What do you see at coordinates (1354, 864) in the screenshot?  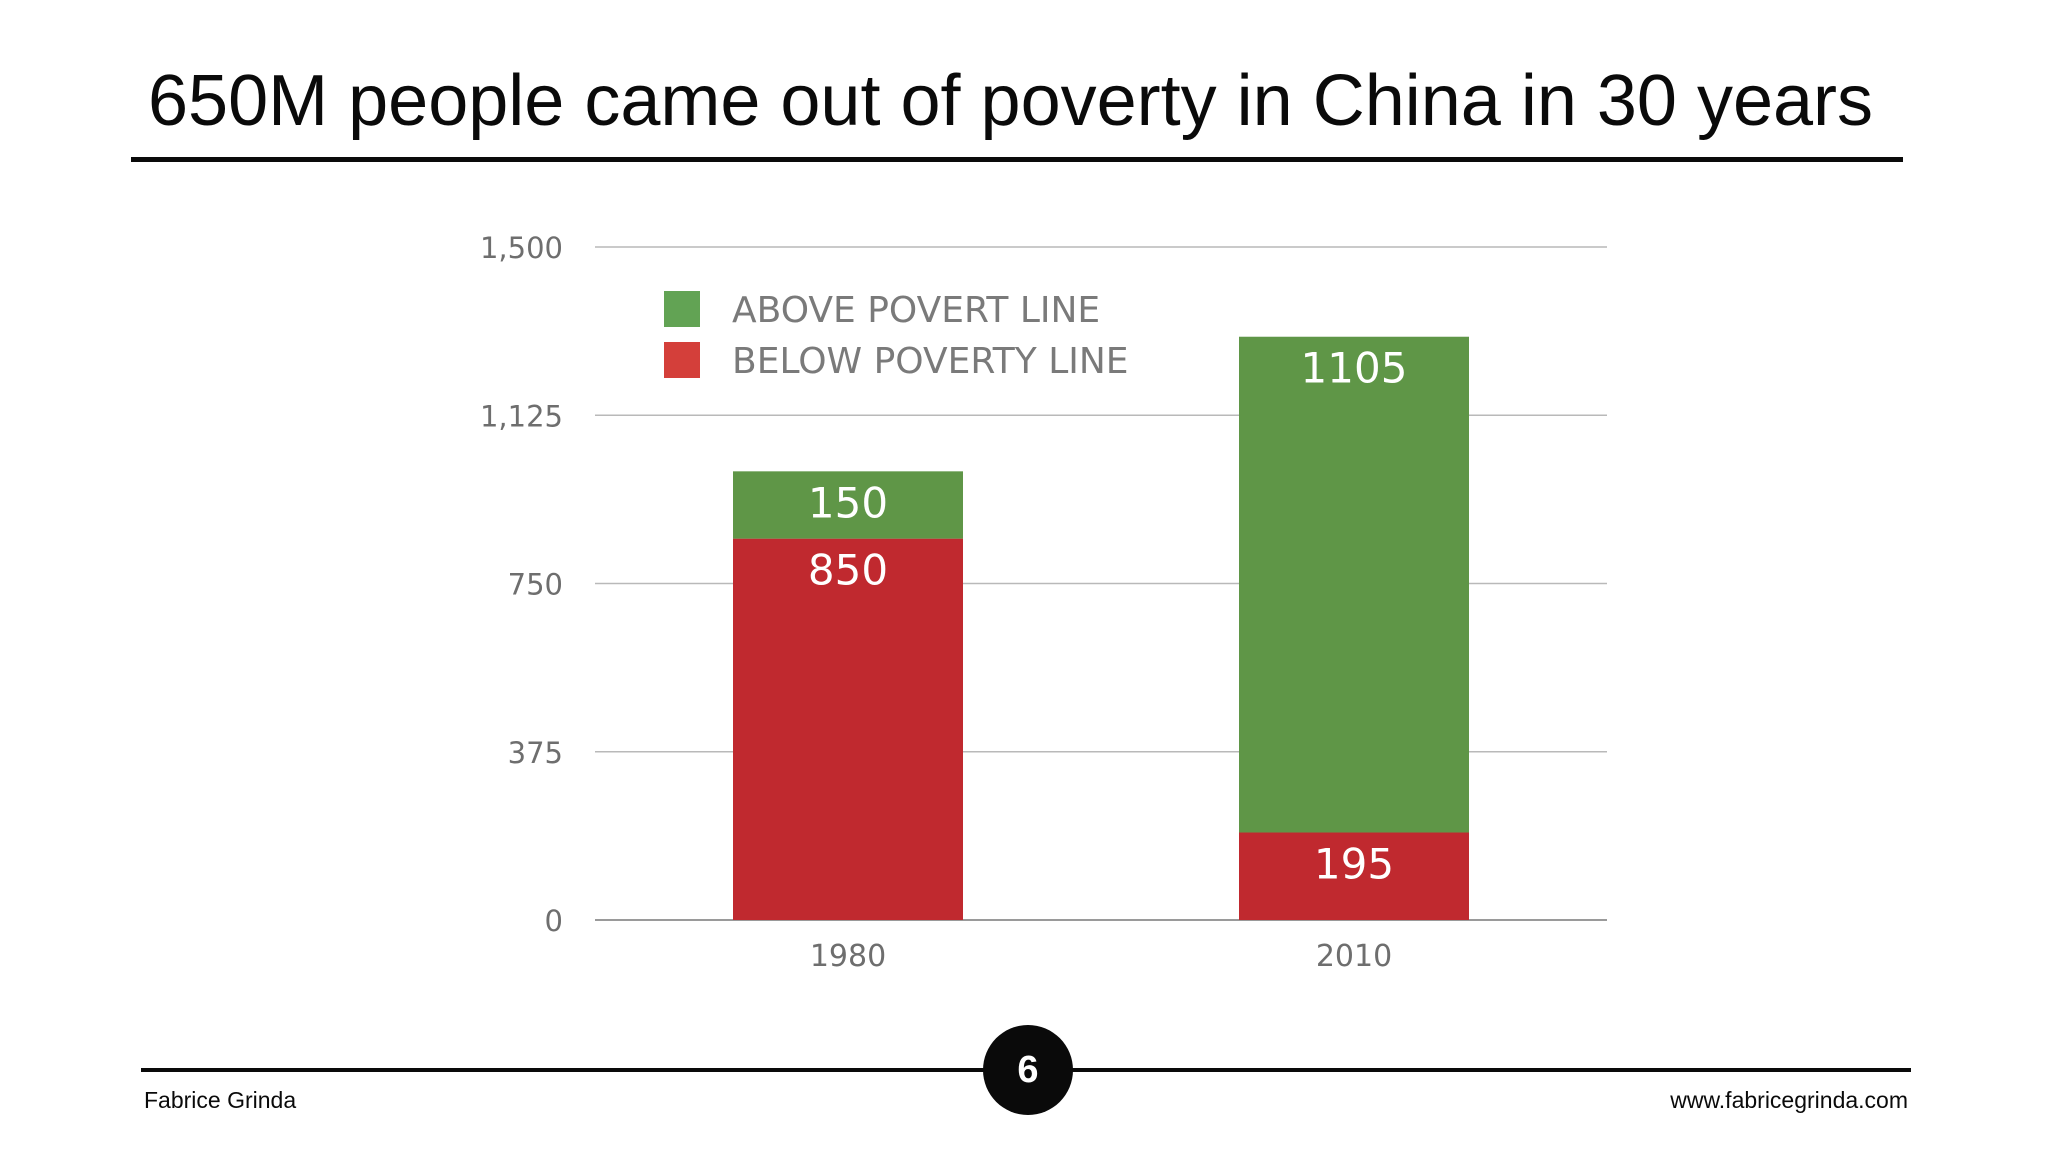 I see `data-label: 195` at bounding box center [1354, 864].